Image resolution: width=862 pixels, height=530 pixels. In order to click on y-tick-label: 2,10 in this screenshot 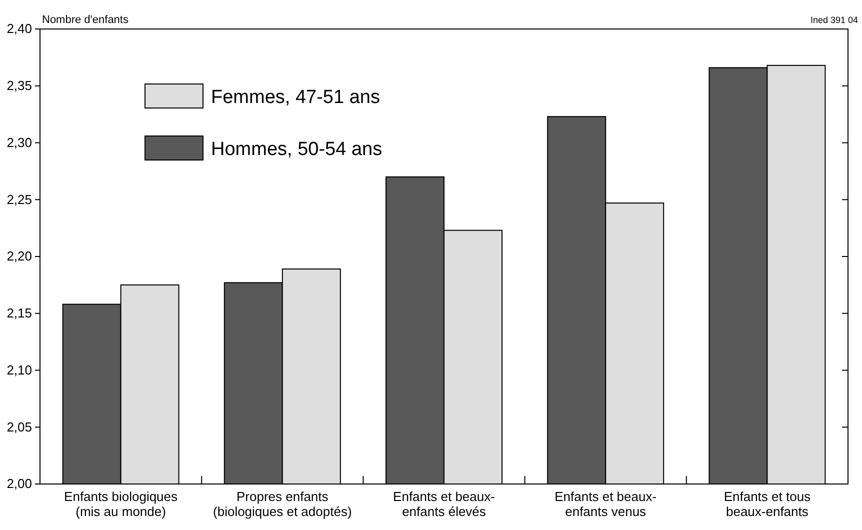, I will do `click(19, 370)`.